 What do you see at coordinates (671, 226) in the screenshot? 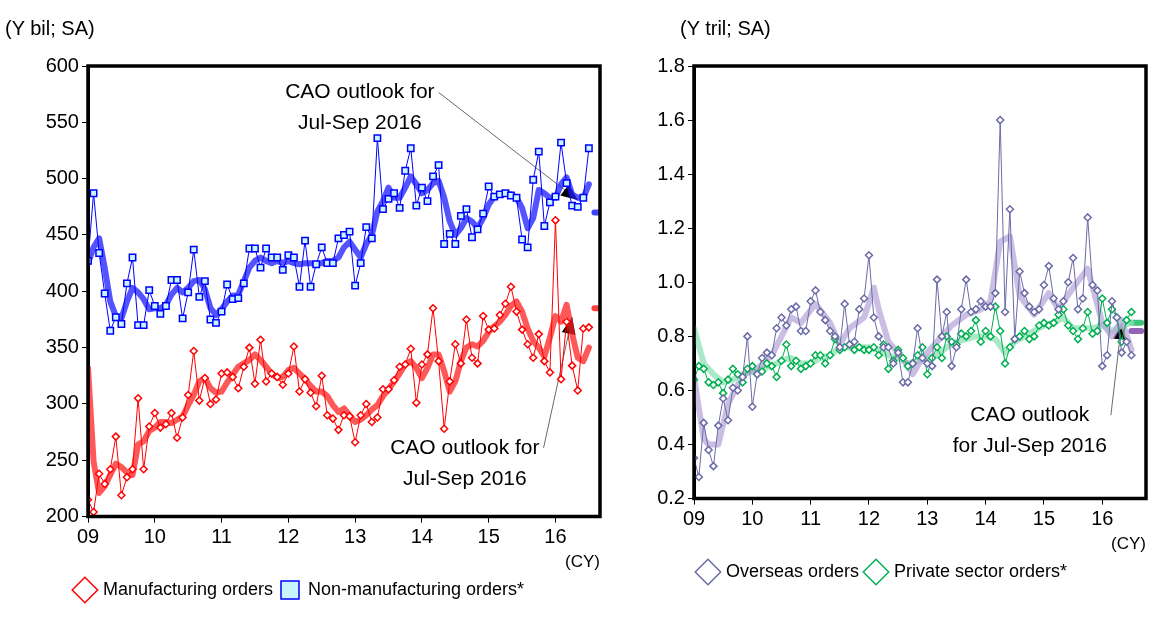
I see `y-tick-label: 1.2` at bounding box center [671, 226].